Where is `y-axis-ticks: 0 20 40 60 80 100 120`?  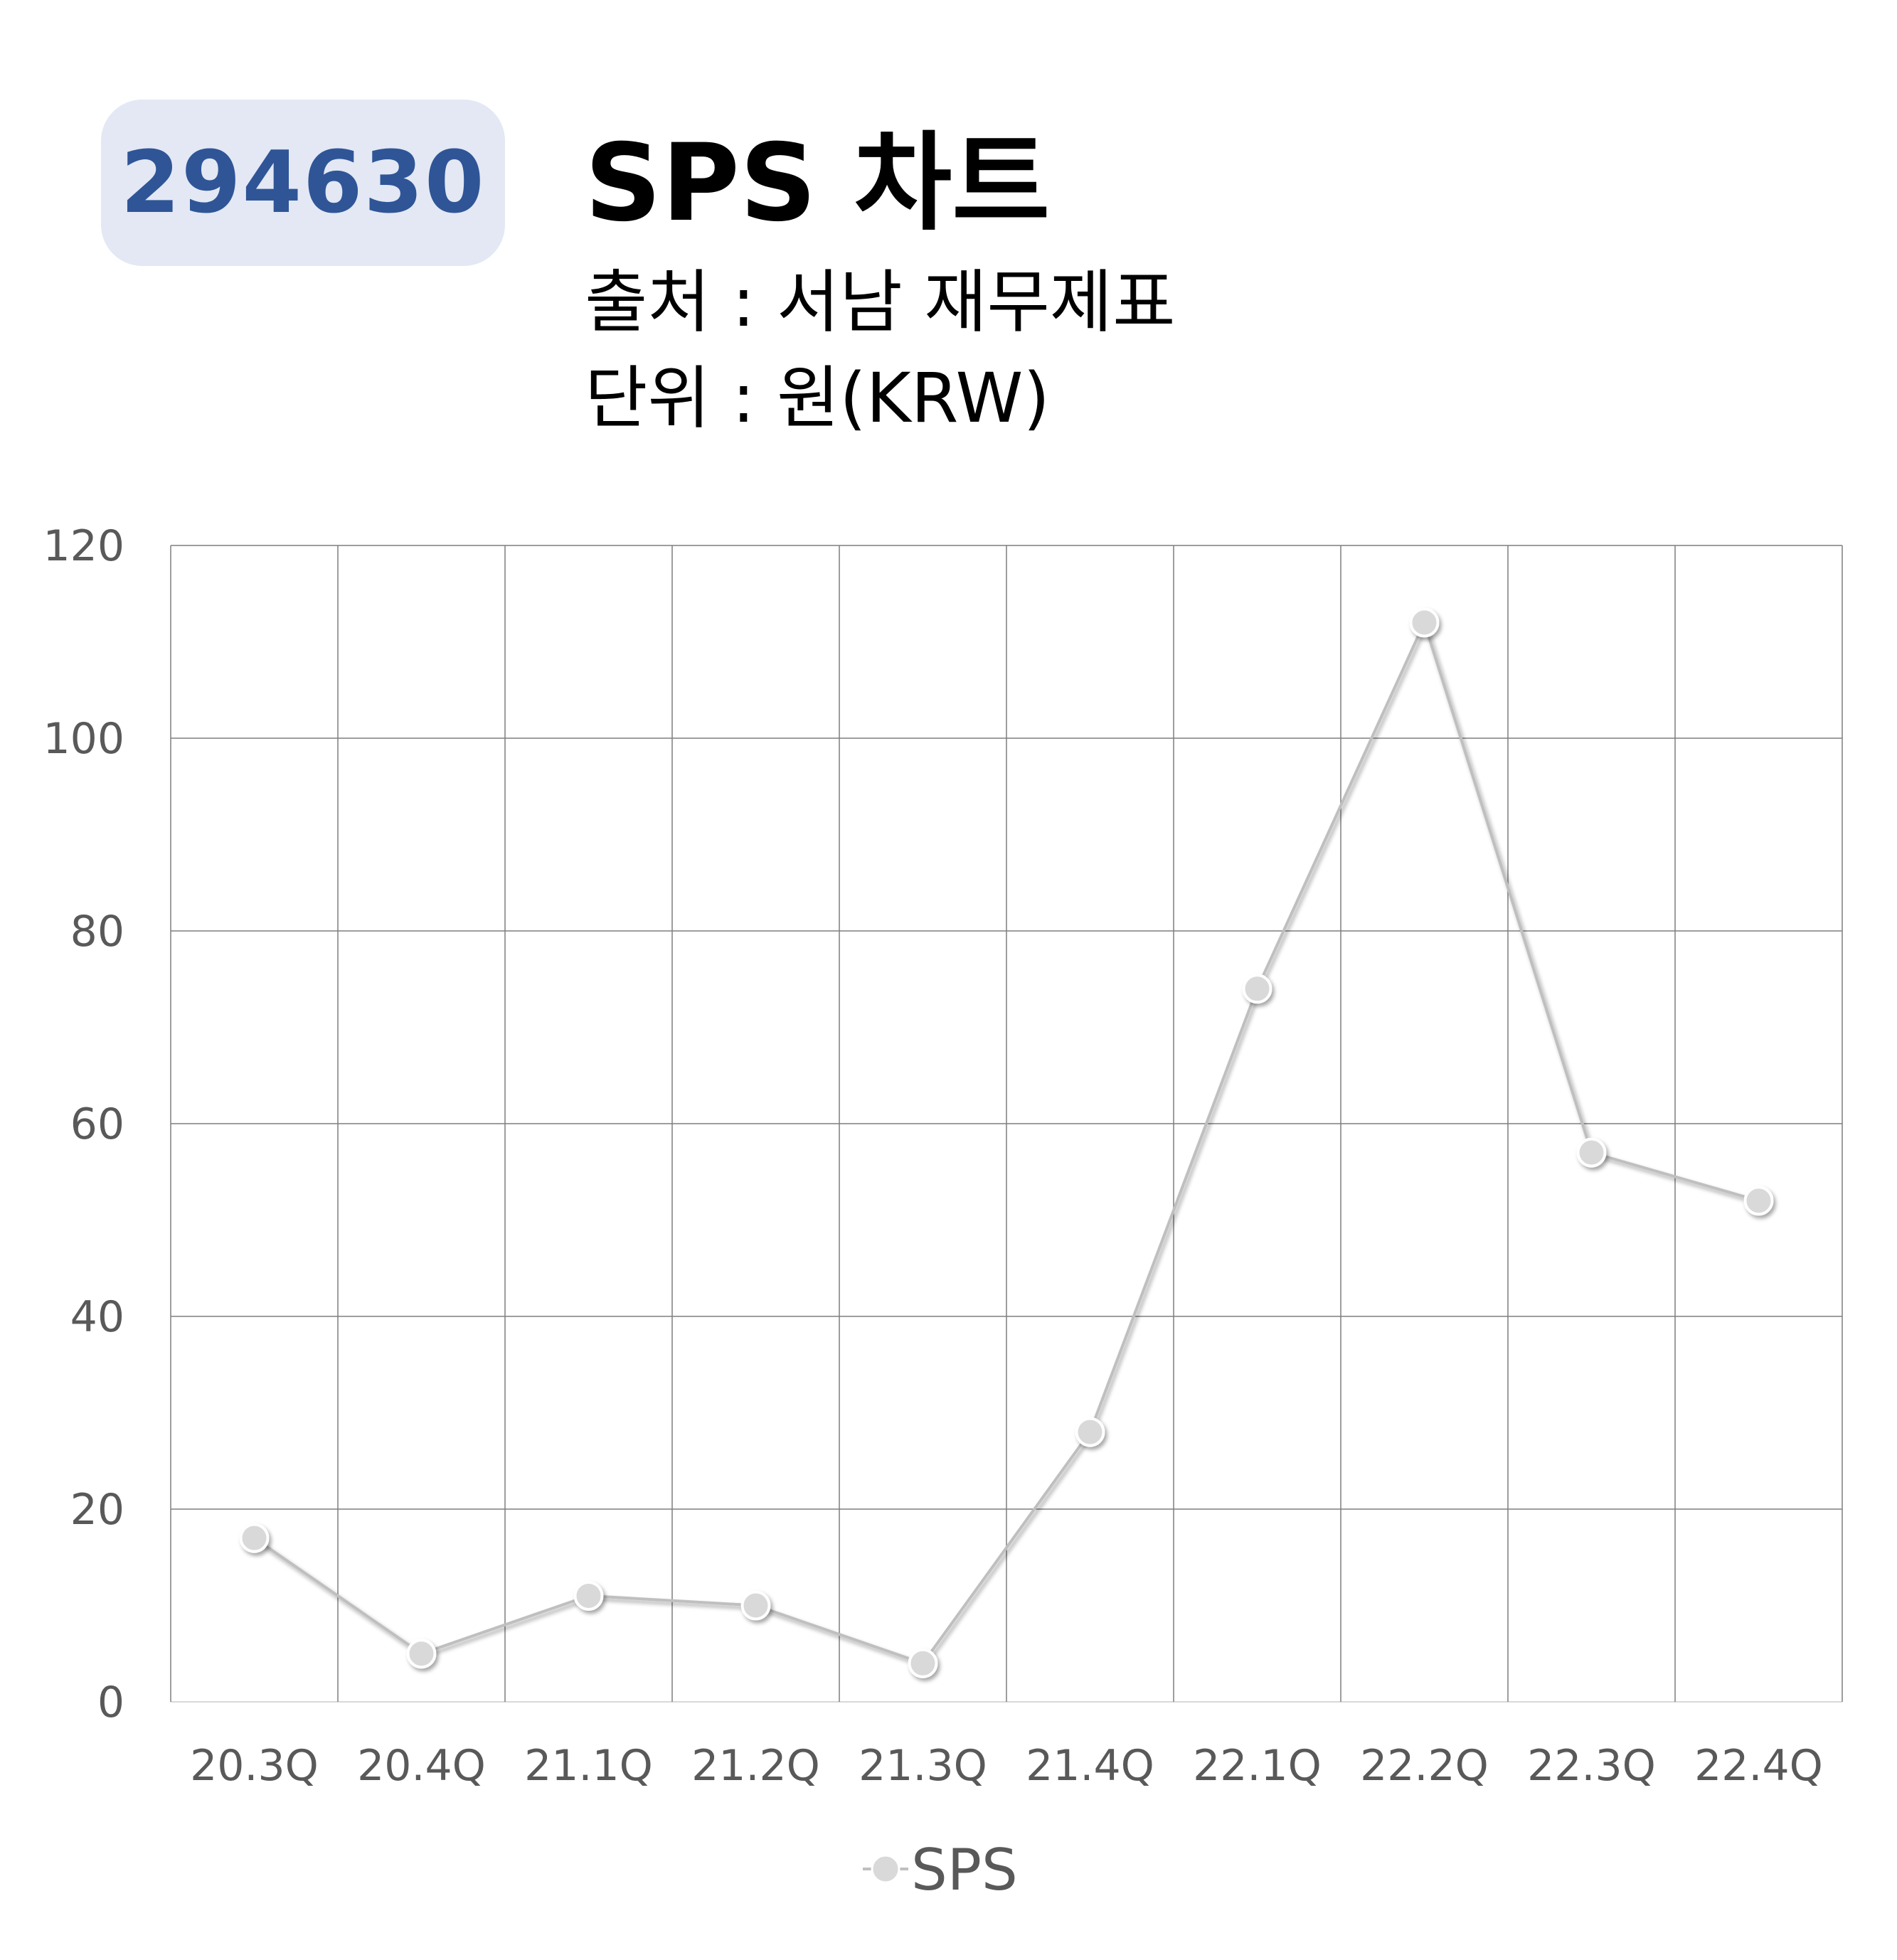
y-axis-ticks: 0 20 40 60 80 100 120 is located at coordinates (83, 1124).